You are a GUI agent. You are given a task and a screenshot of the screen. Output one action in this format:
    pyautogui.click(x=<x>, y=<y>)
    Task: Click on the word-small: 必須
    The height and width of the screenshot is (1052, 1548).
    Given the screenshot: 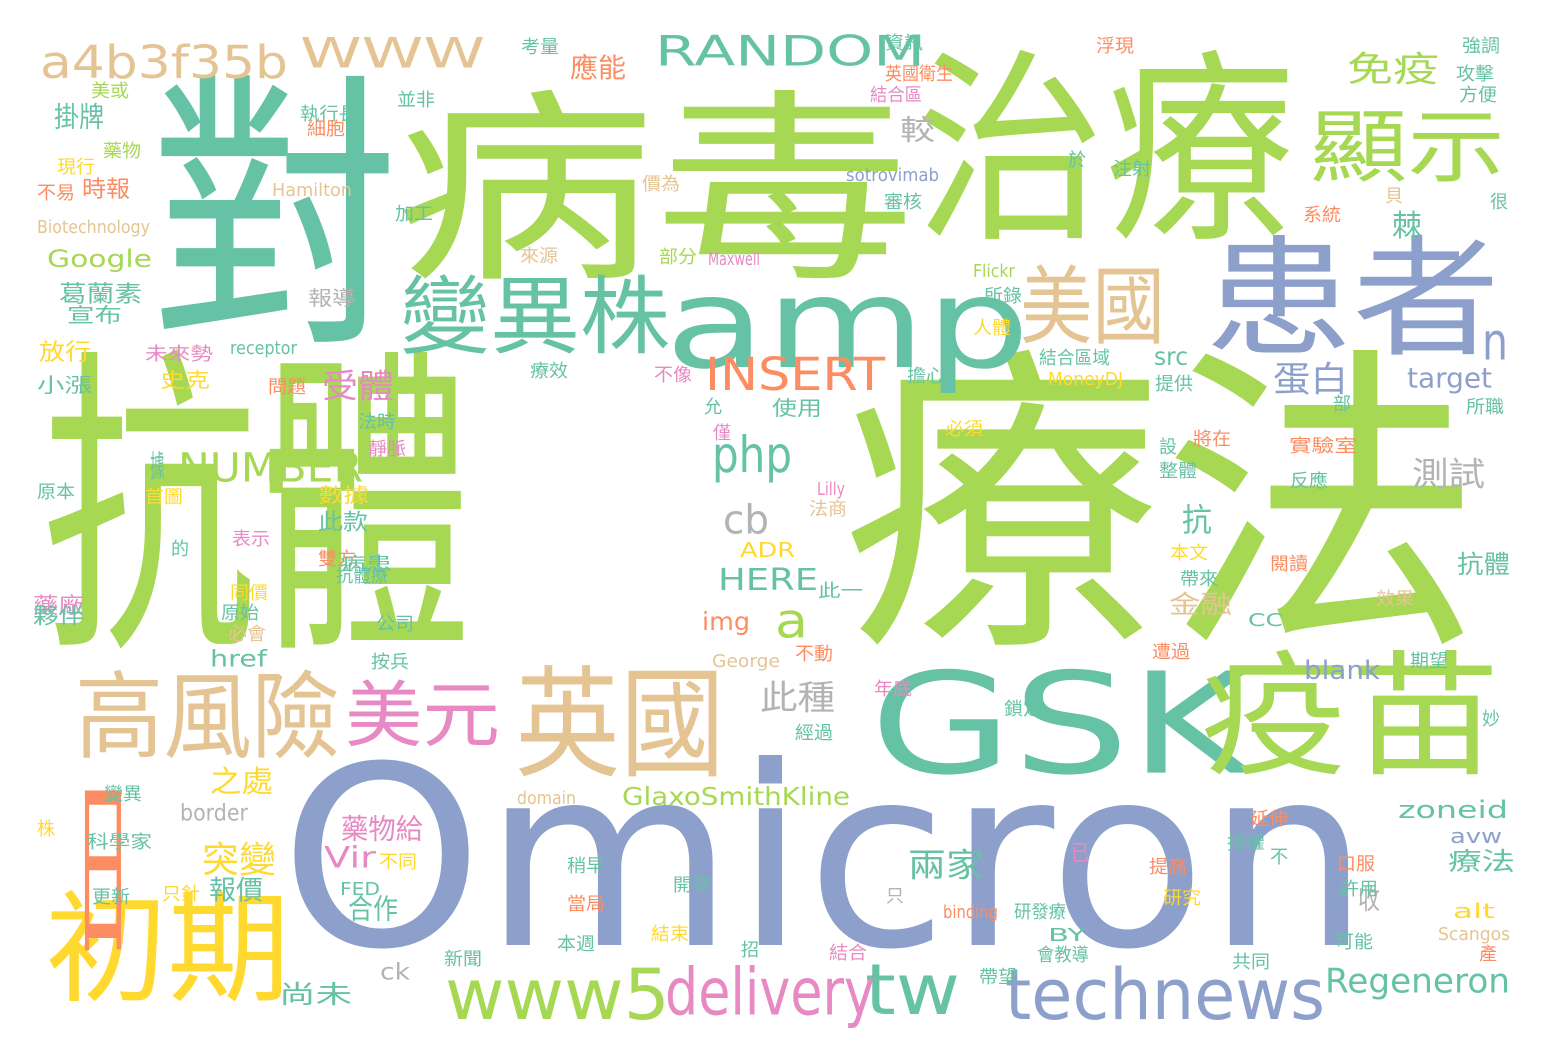 What is the action you would take?
    pyautogui.click(x=964, y=429)
    